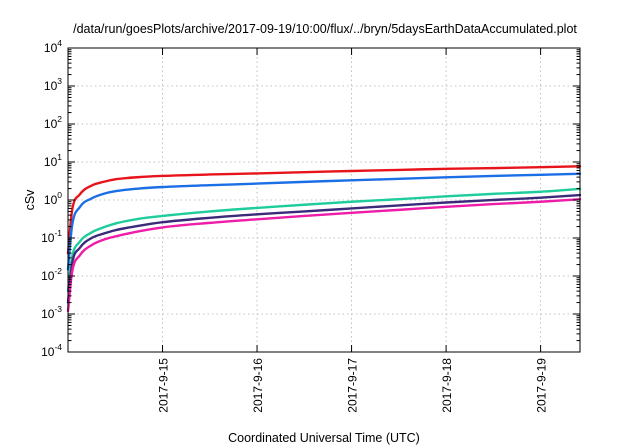 This screenshot has height=448, width=640. What do you see at coordinates (53, 46) in the screenshot?
I see `y-tick-label: 10⁴` at bounding box center [53, 46].